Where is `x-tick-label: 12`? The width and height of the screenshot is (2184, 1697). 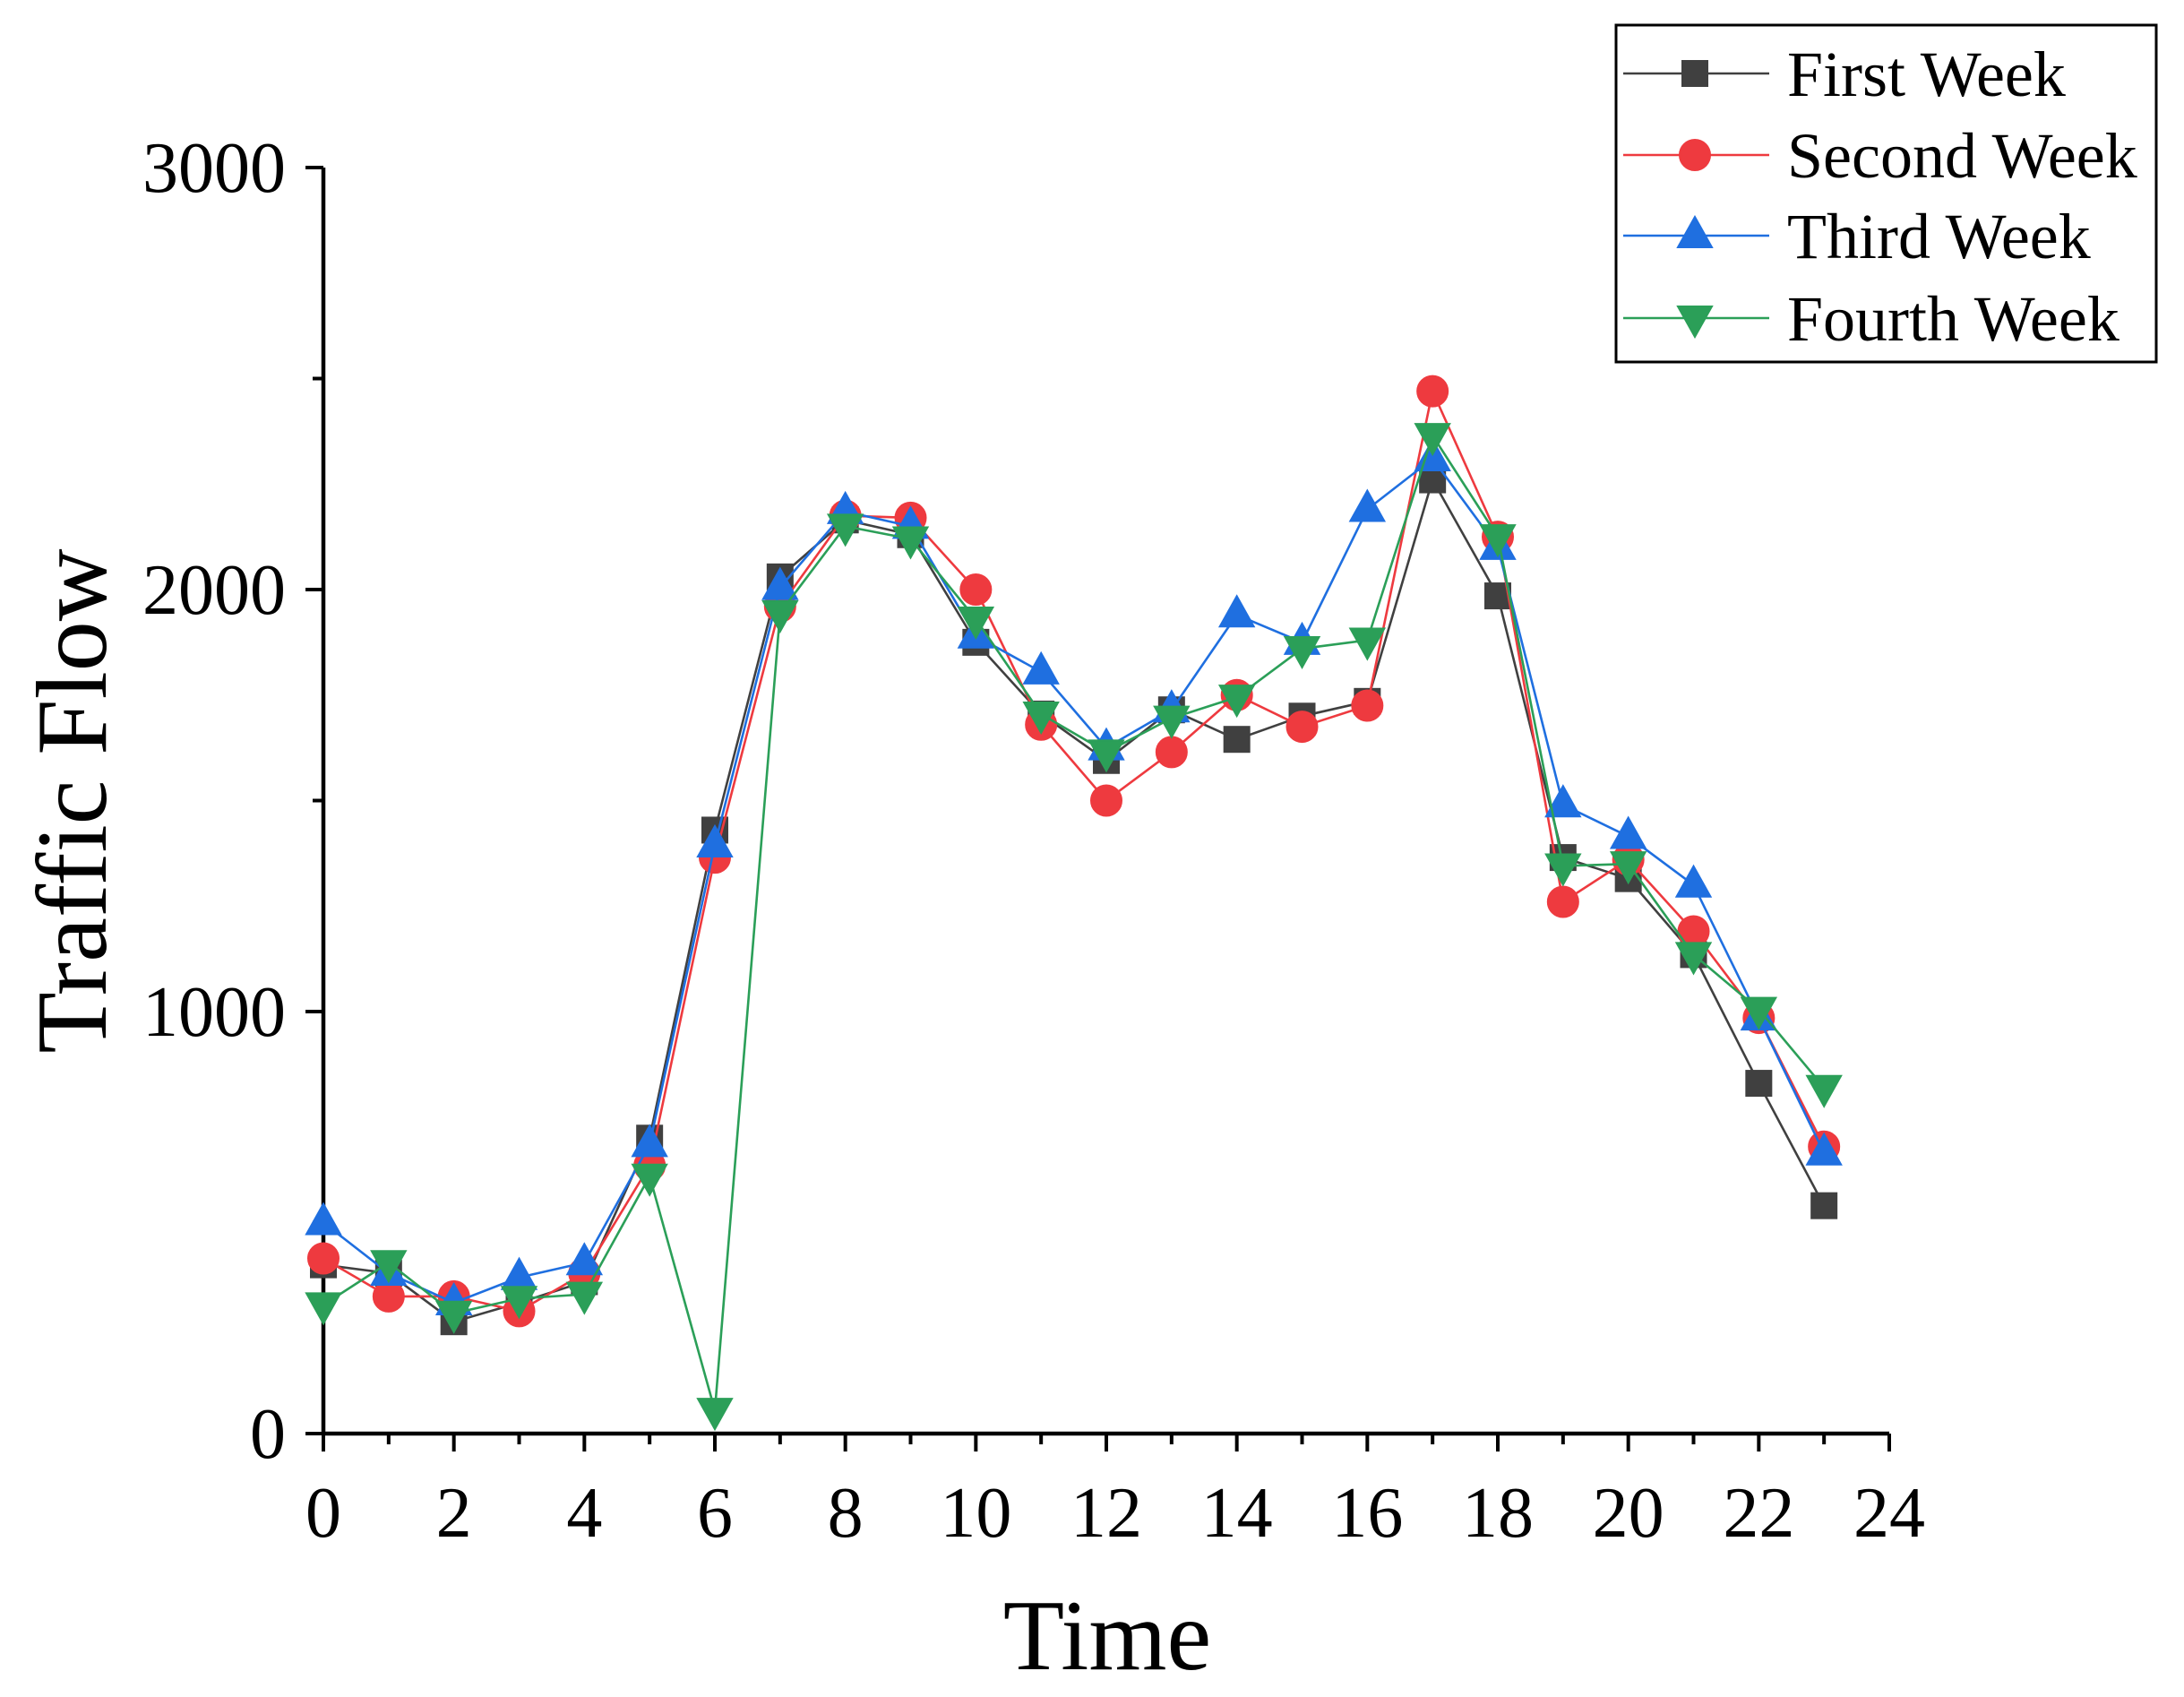 x-tick-label: 12 is located at coordinates (1106, 1513).